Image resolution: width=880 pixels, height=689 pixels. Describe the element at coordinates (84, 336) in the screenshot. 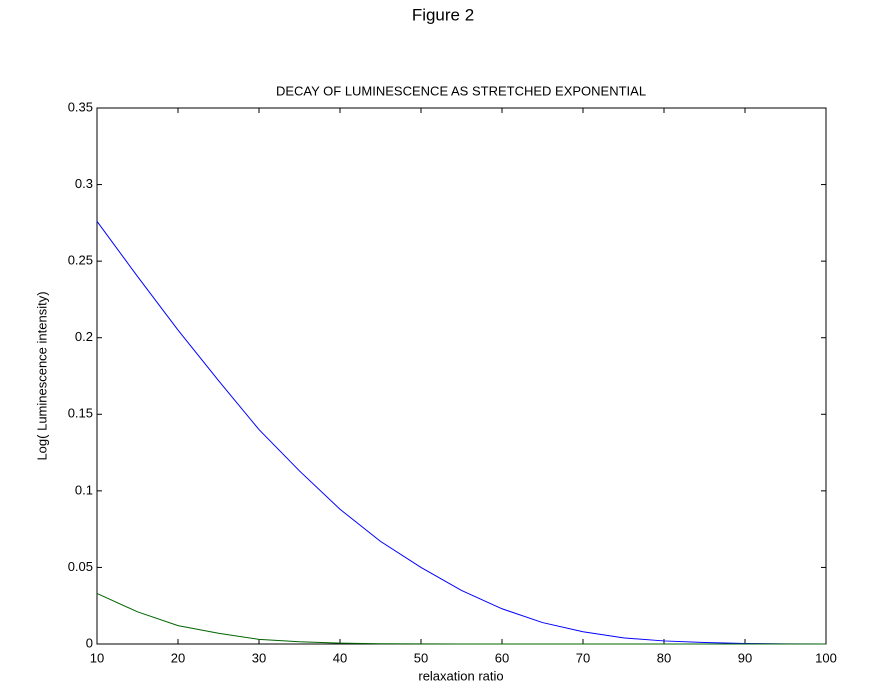

I see `y-tick-label: 0.2` at that location.